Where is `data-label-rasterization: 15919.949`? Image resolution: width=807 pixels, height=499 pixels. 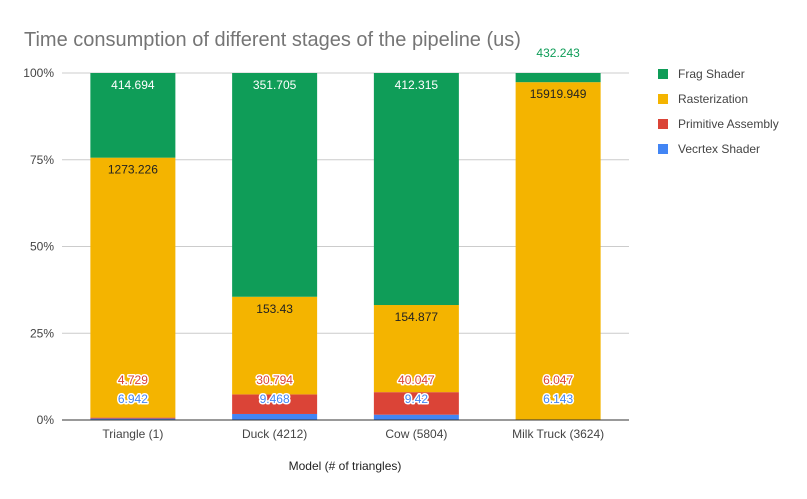 data-label-rasterization: 15919.949 is located at coordinates (558, 94).